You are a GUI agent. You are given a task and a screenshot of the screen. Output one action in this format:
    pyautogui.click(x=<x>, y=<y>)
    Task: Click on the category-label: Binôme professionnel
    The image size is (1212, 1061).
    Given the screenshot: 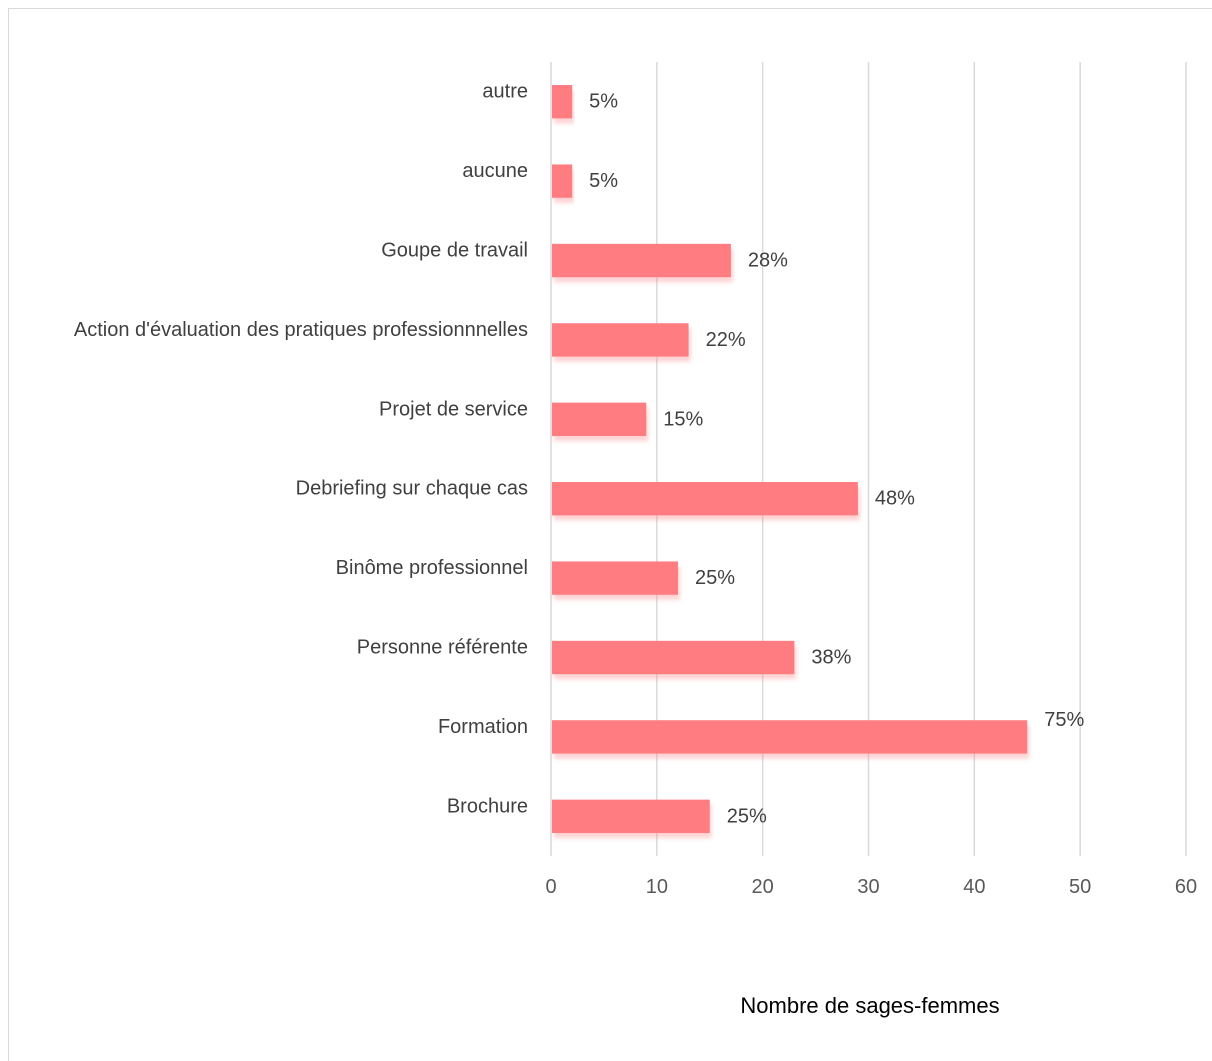 What is the action you would take?
    pyautogui.click(x=432, y=568)
    